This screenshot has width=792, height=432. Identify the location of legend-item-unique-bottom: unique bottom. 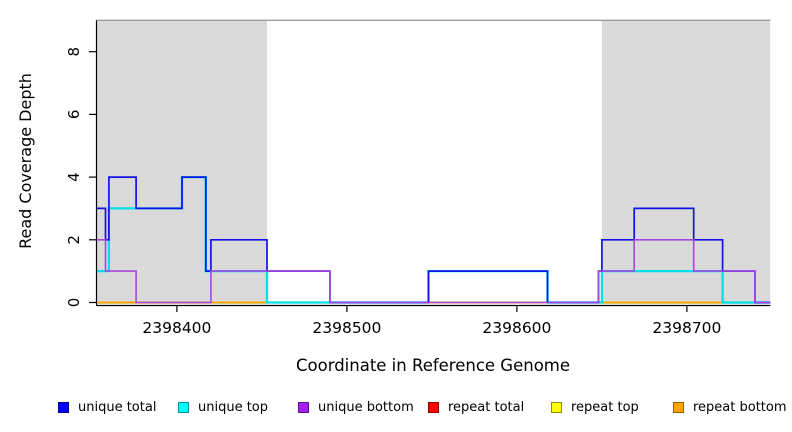
(356, 407).